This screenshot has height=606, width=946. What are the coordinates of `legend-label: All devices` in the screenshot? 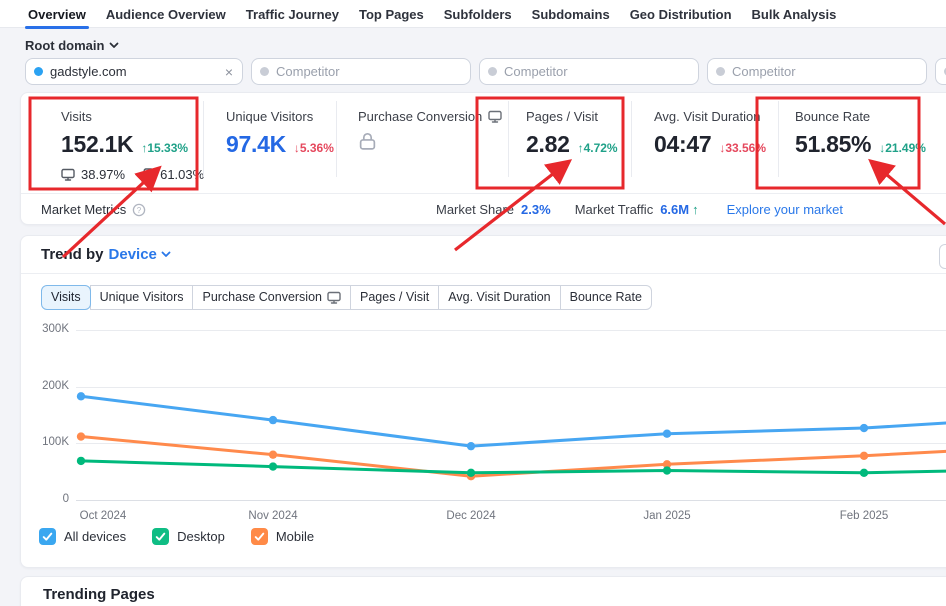 It's located at (95, 536).